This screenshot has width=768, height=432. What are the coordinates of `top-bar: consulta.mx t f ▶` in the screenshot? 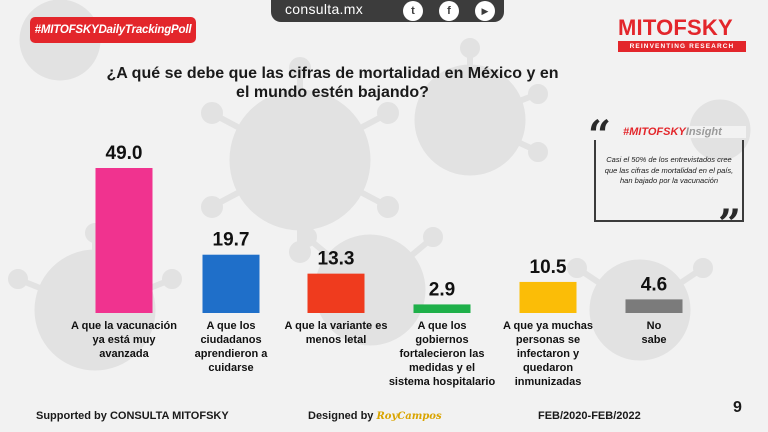 It's located at (387, 11).